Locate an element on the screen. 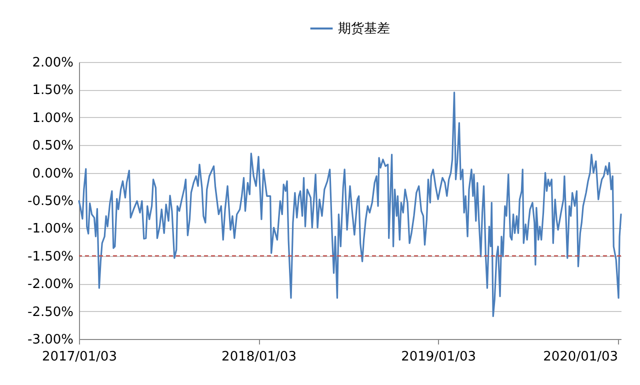  y-tick-label: 0.50% is located at coordinates (53, 146).